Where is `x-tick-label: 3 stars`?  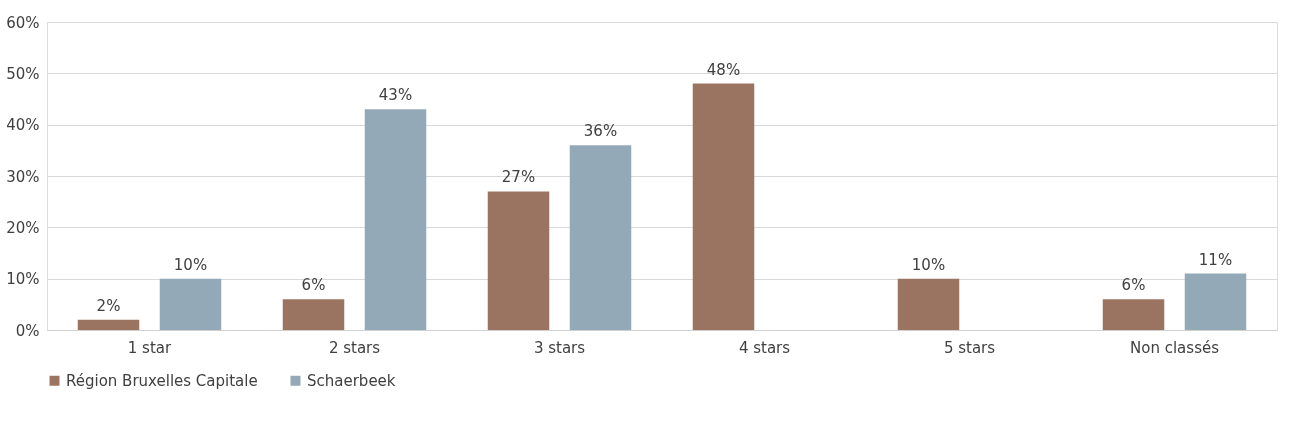 x-tick-label: 3 stars is located at coordinates (559, 347).